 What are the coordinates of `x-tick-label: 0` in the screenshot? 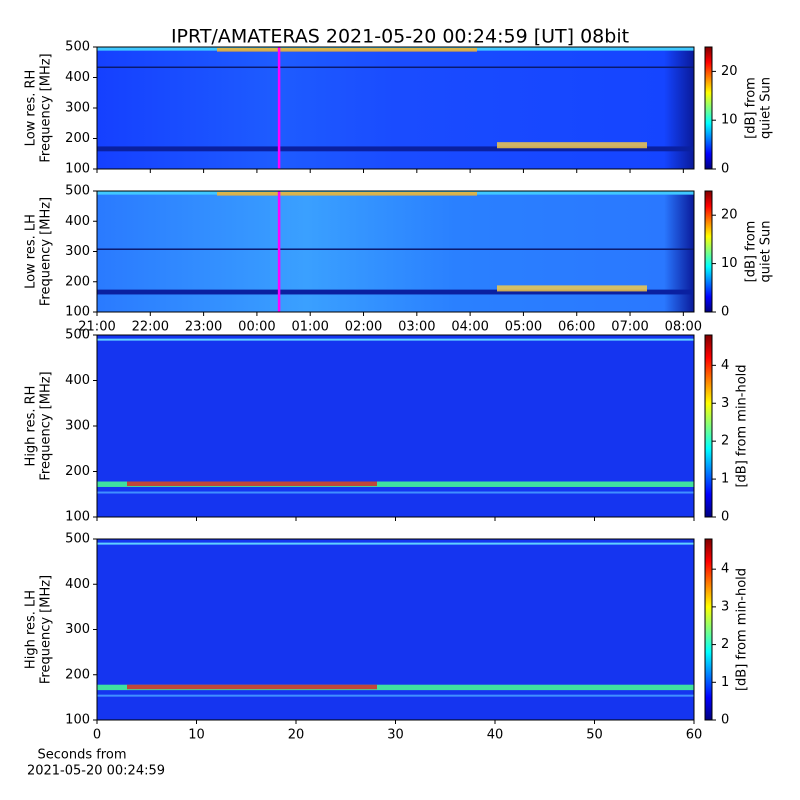 It's located at (97, 735).